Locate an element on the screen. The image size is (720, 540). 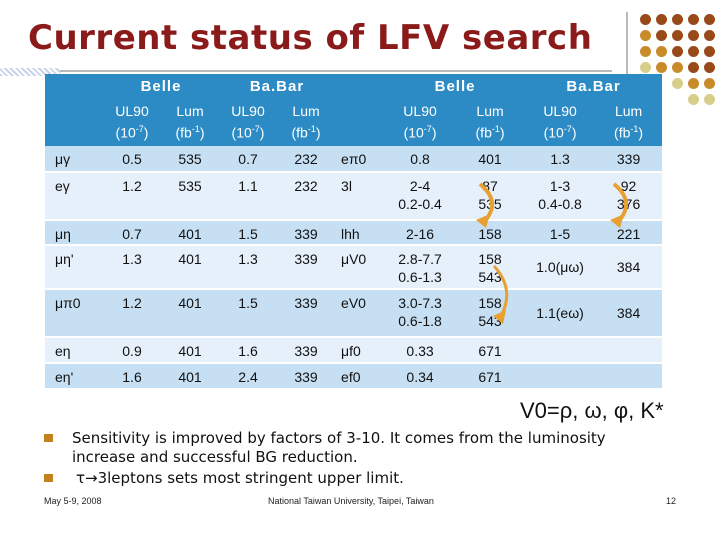
process-cell: ef0 is located at coordinates (360, 376).